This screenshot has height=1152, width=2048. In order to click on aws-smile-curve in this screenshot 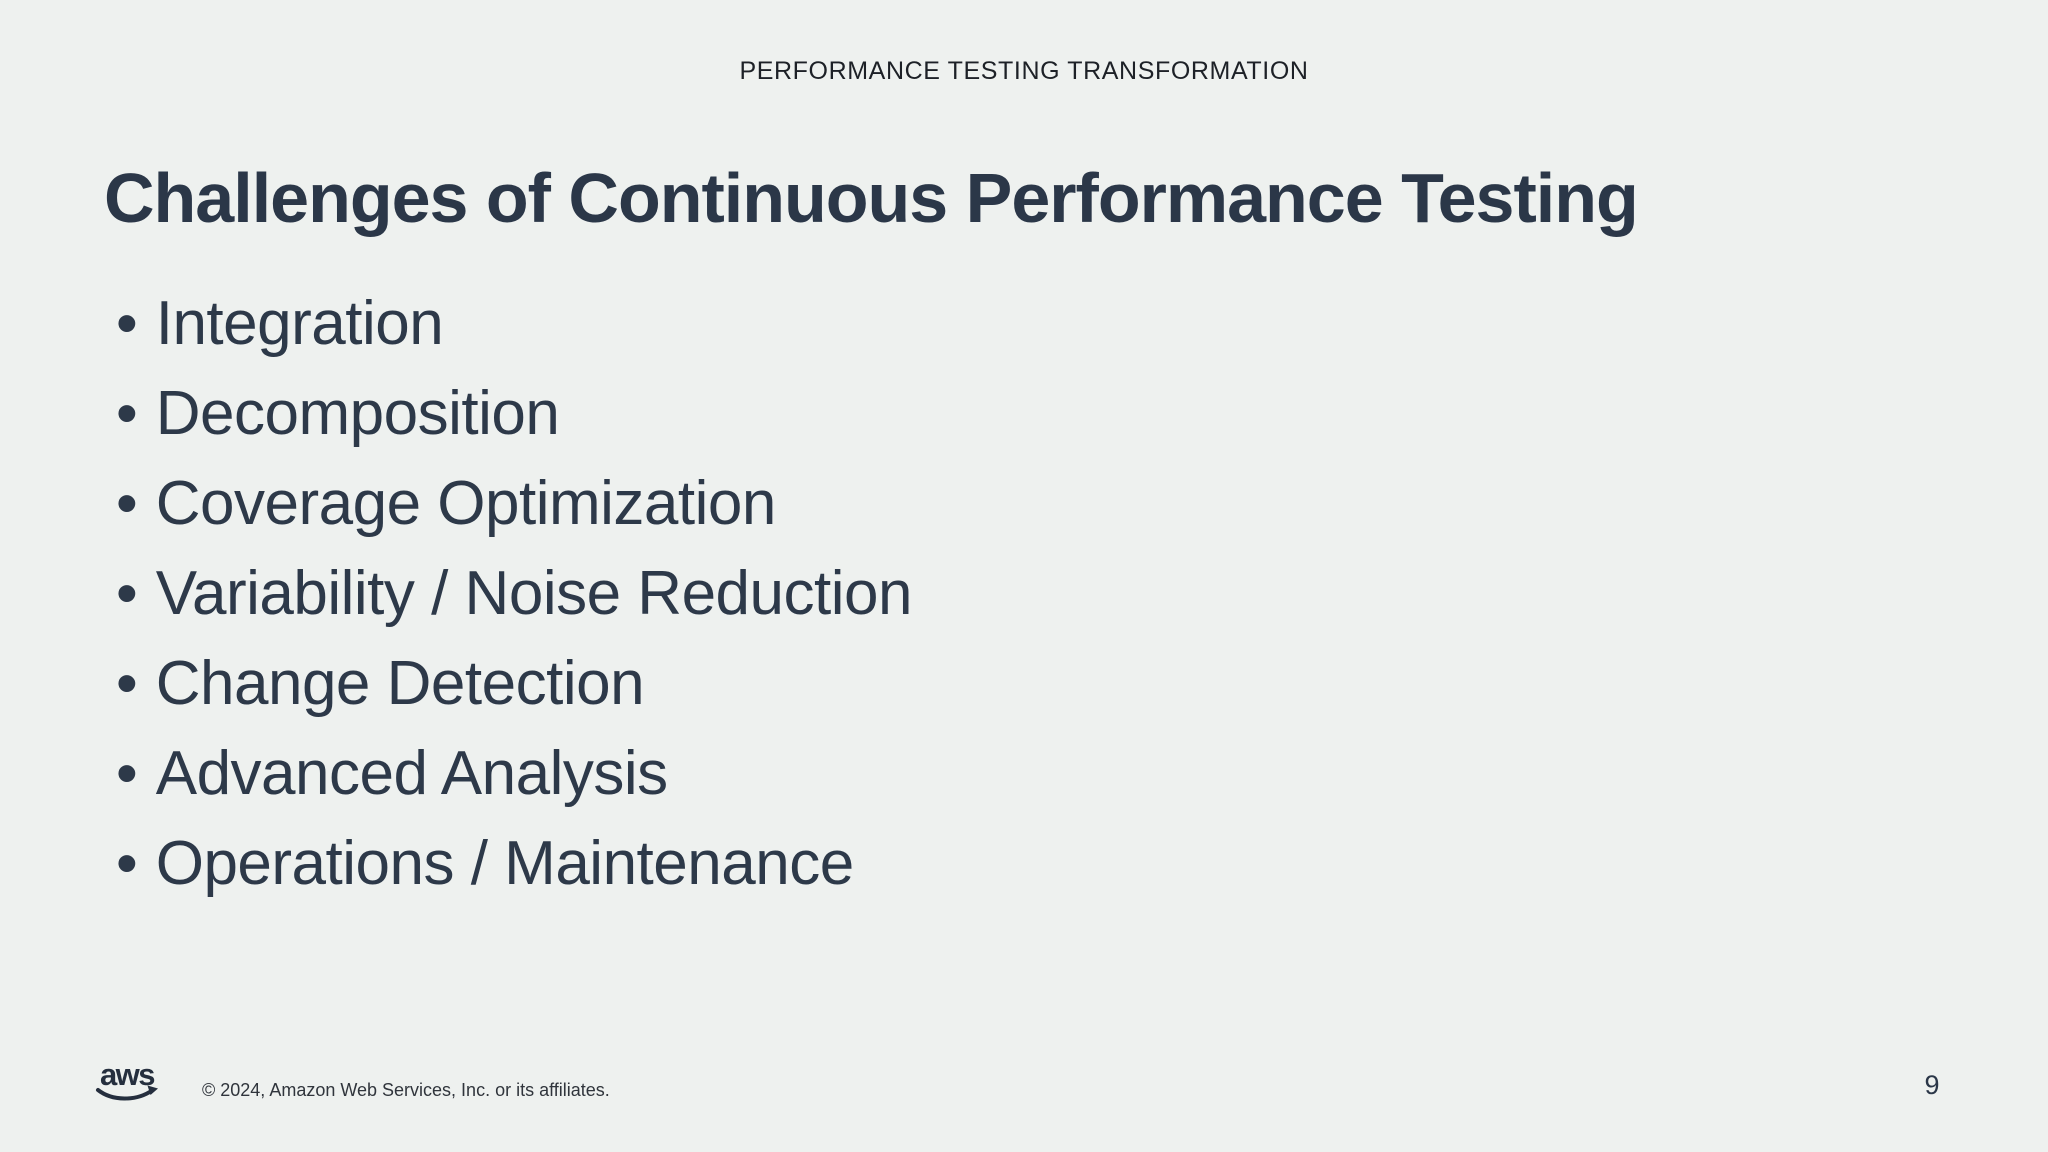, I will do `click(125, 1094)`.